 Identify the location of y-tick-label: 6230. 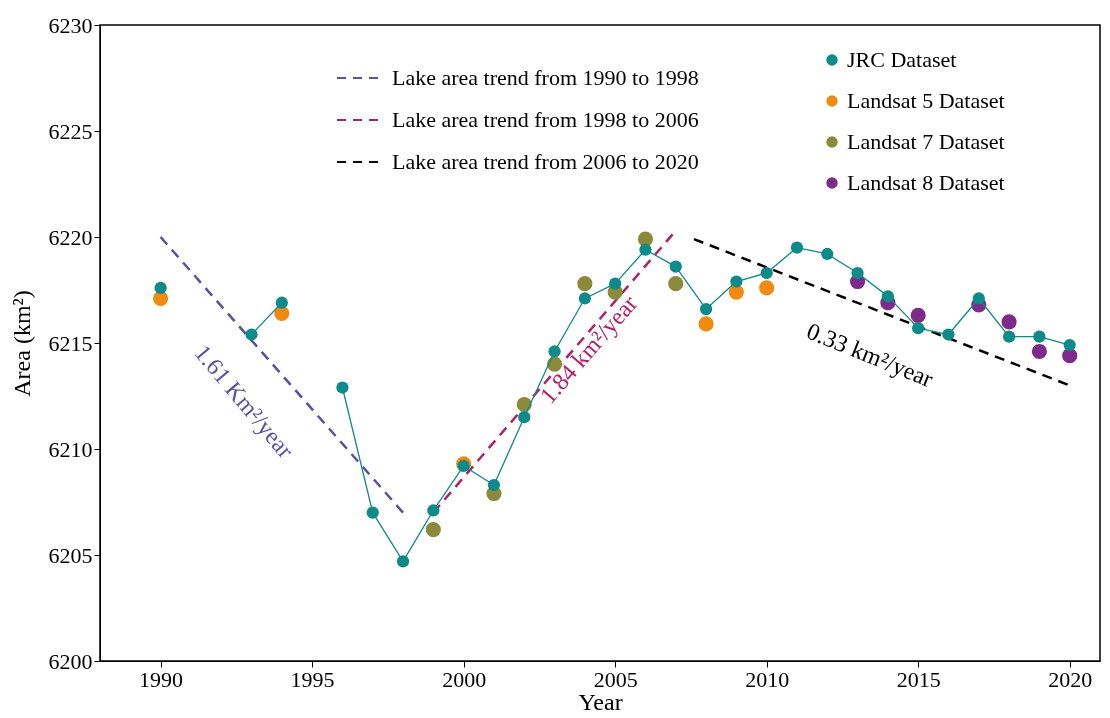
(70, 25).